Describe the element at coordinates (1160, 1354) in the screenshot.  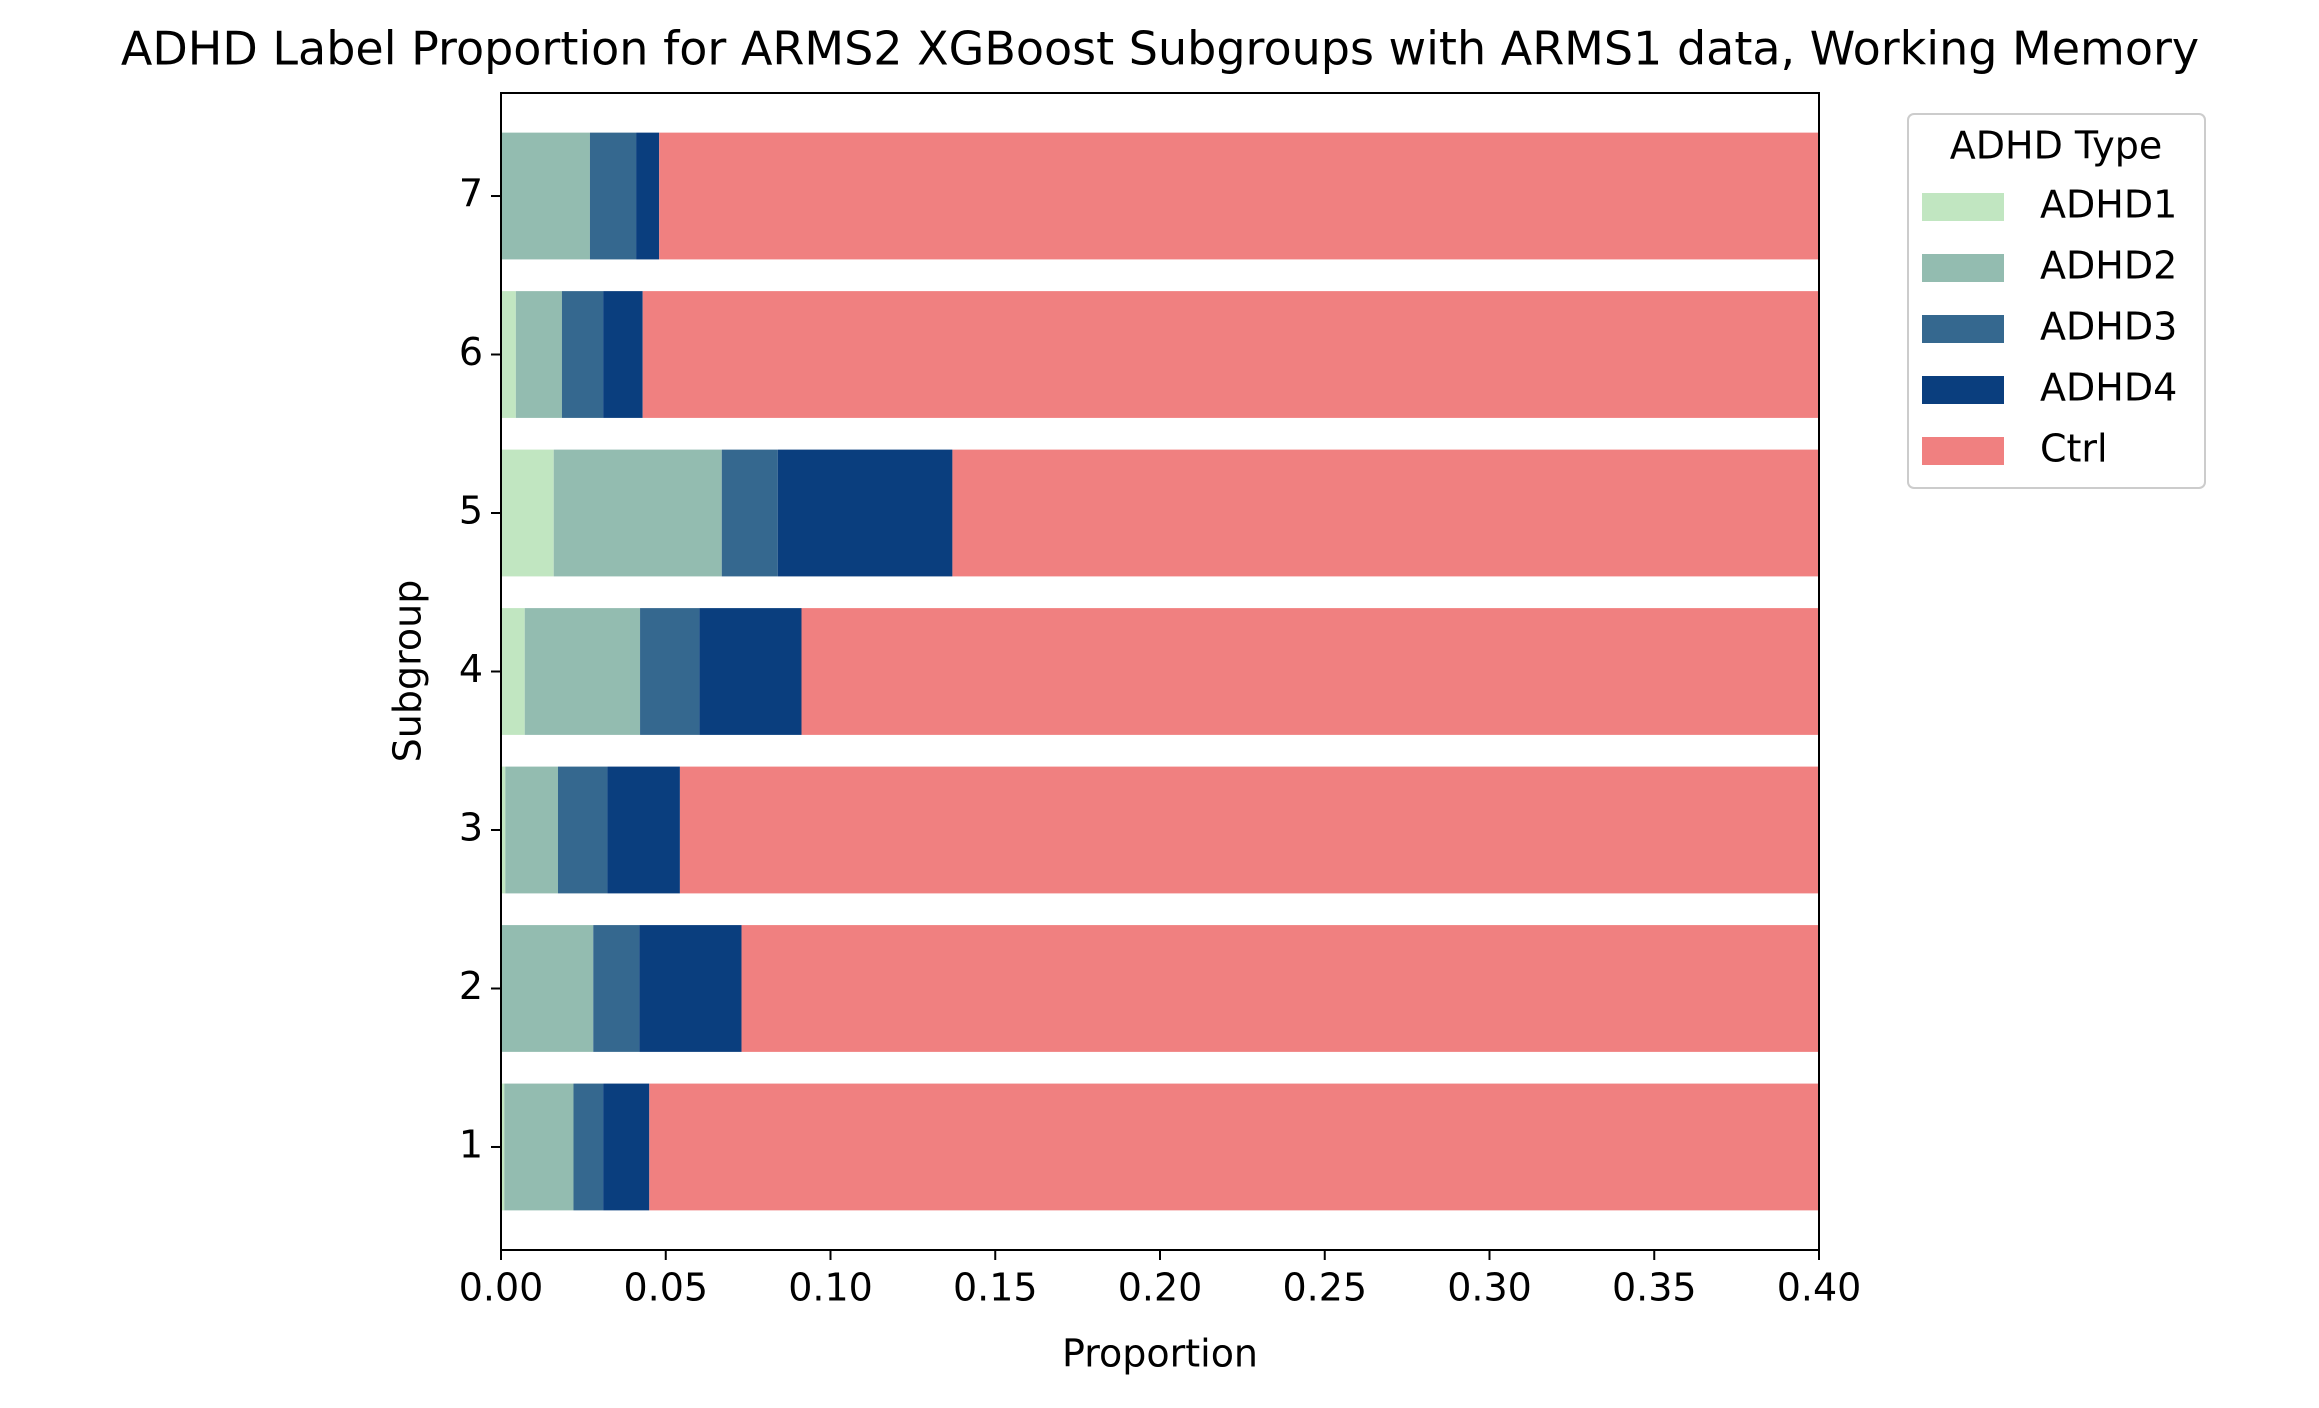
I see `x-axis-label: Proportion` at that location.